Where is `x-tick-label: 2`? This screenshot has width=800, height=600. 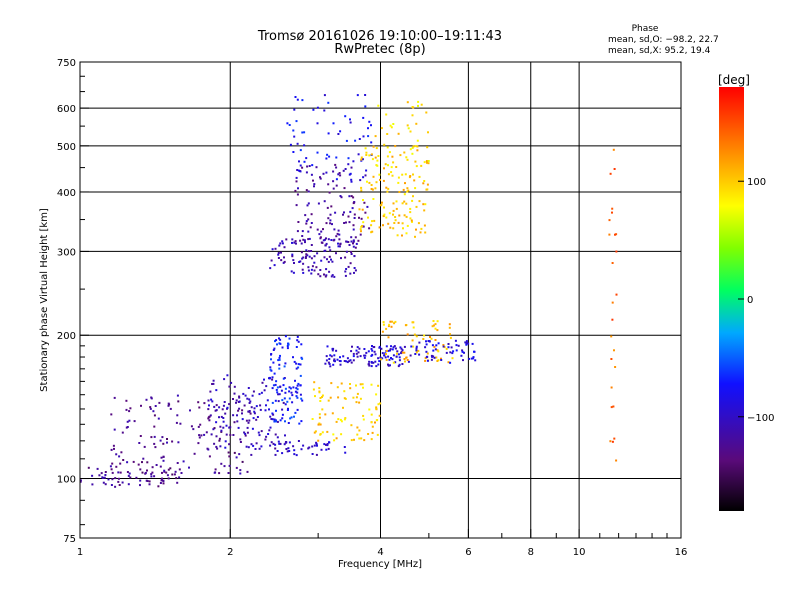 x-tick-label: 2 is located at coordinates (230, 552).